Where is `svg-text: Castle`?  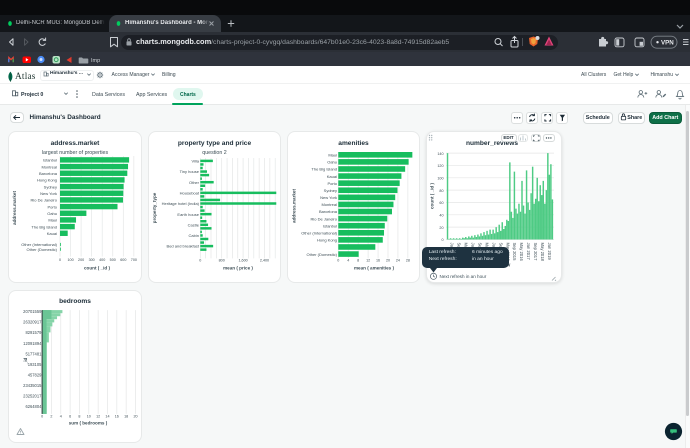
svg-text: Castle is located at coordinates (193, 224).